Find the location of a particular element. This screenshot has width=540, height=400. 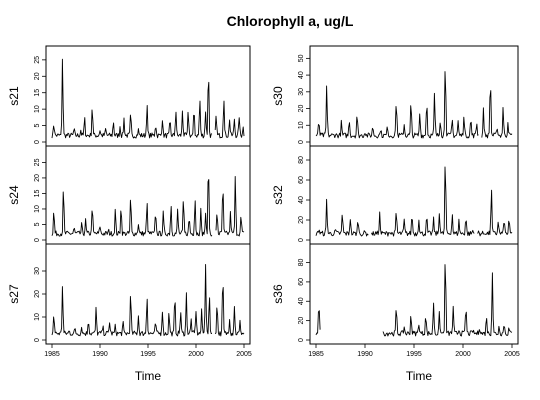

y-tick-label-s27-20: 20 is located at coordinates (37, 294).